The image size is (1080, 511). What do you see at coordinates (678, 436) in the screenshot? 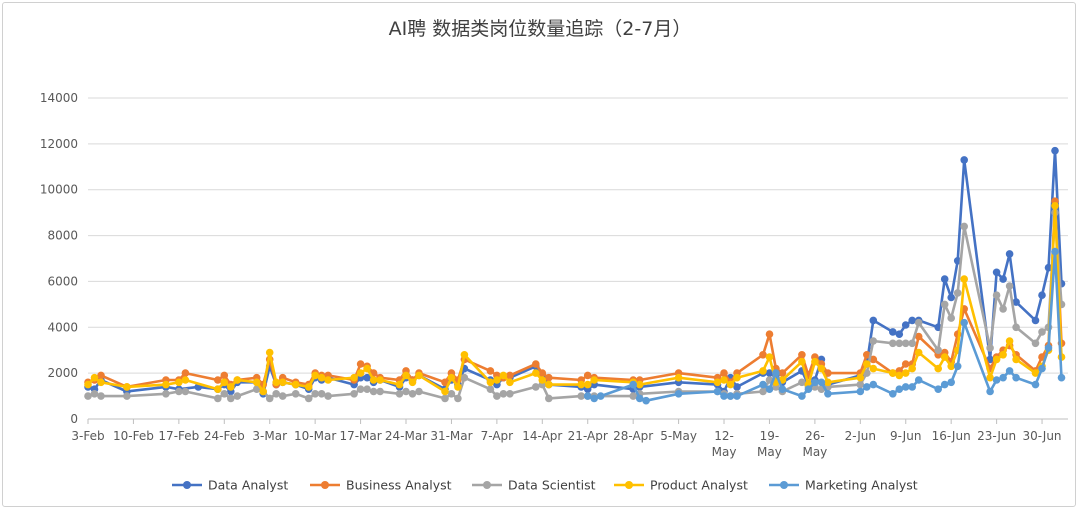
I see `x-tick-label: 5-May` at bounding box center [678, 436].